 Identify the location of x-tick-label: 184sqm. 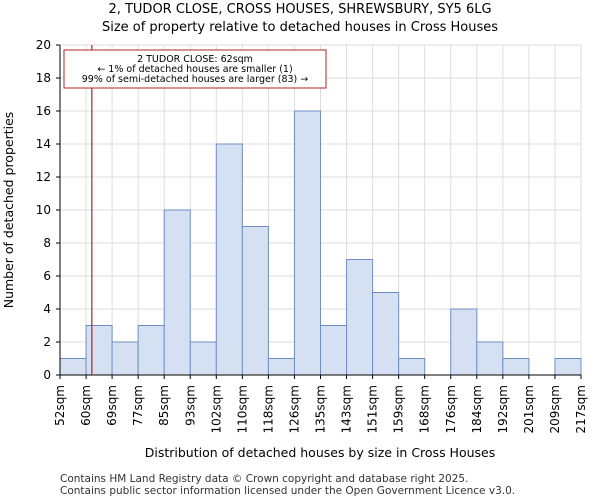
(477, 409).